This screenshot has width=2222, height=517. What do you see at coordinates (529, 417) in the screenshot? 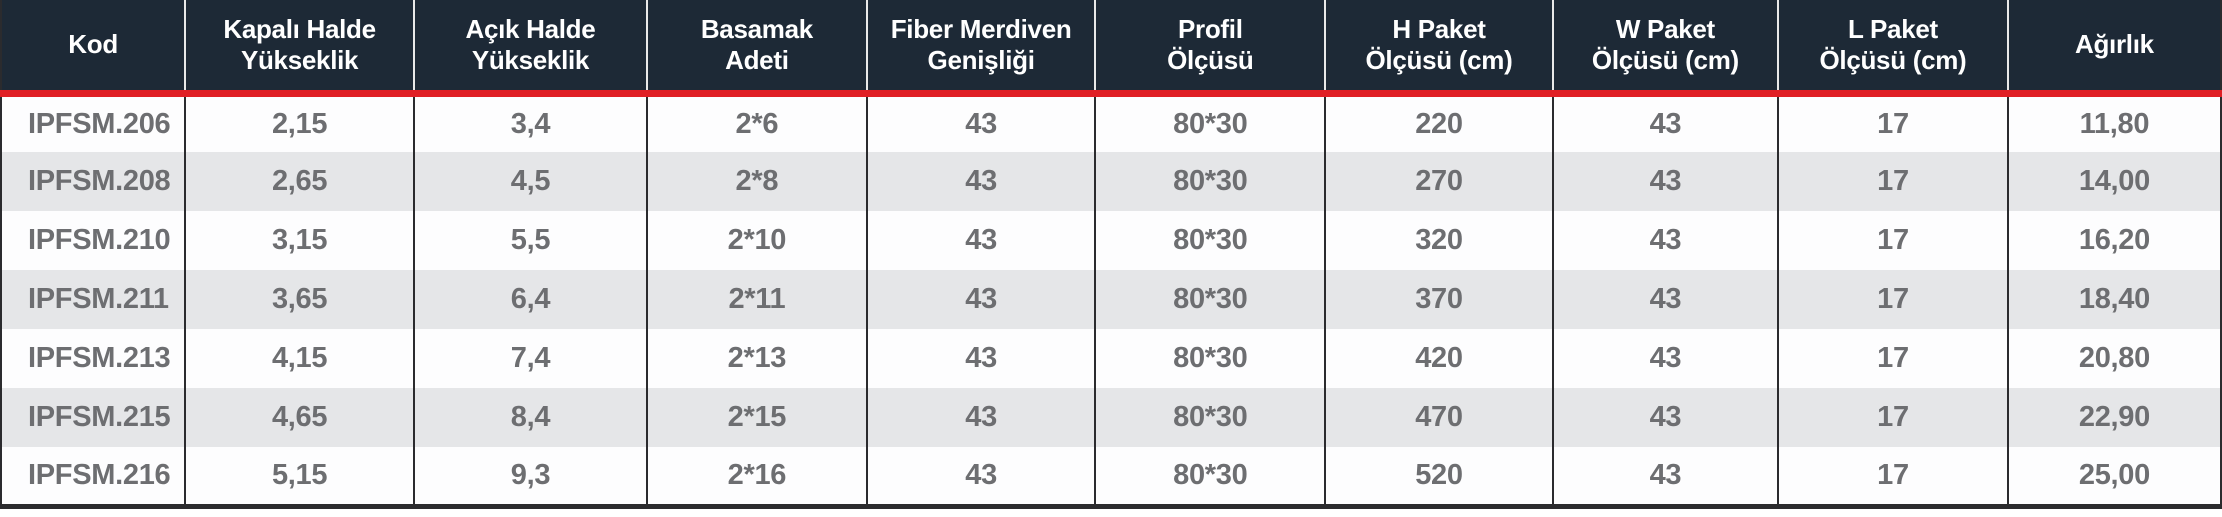
I see `value-cell: 8,4` at bounding box center [529, 417].